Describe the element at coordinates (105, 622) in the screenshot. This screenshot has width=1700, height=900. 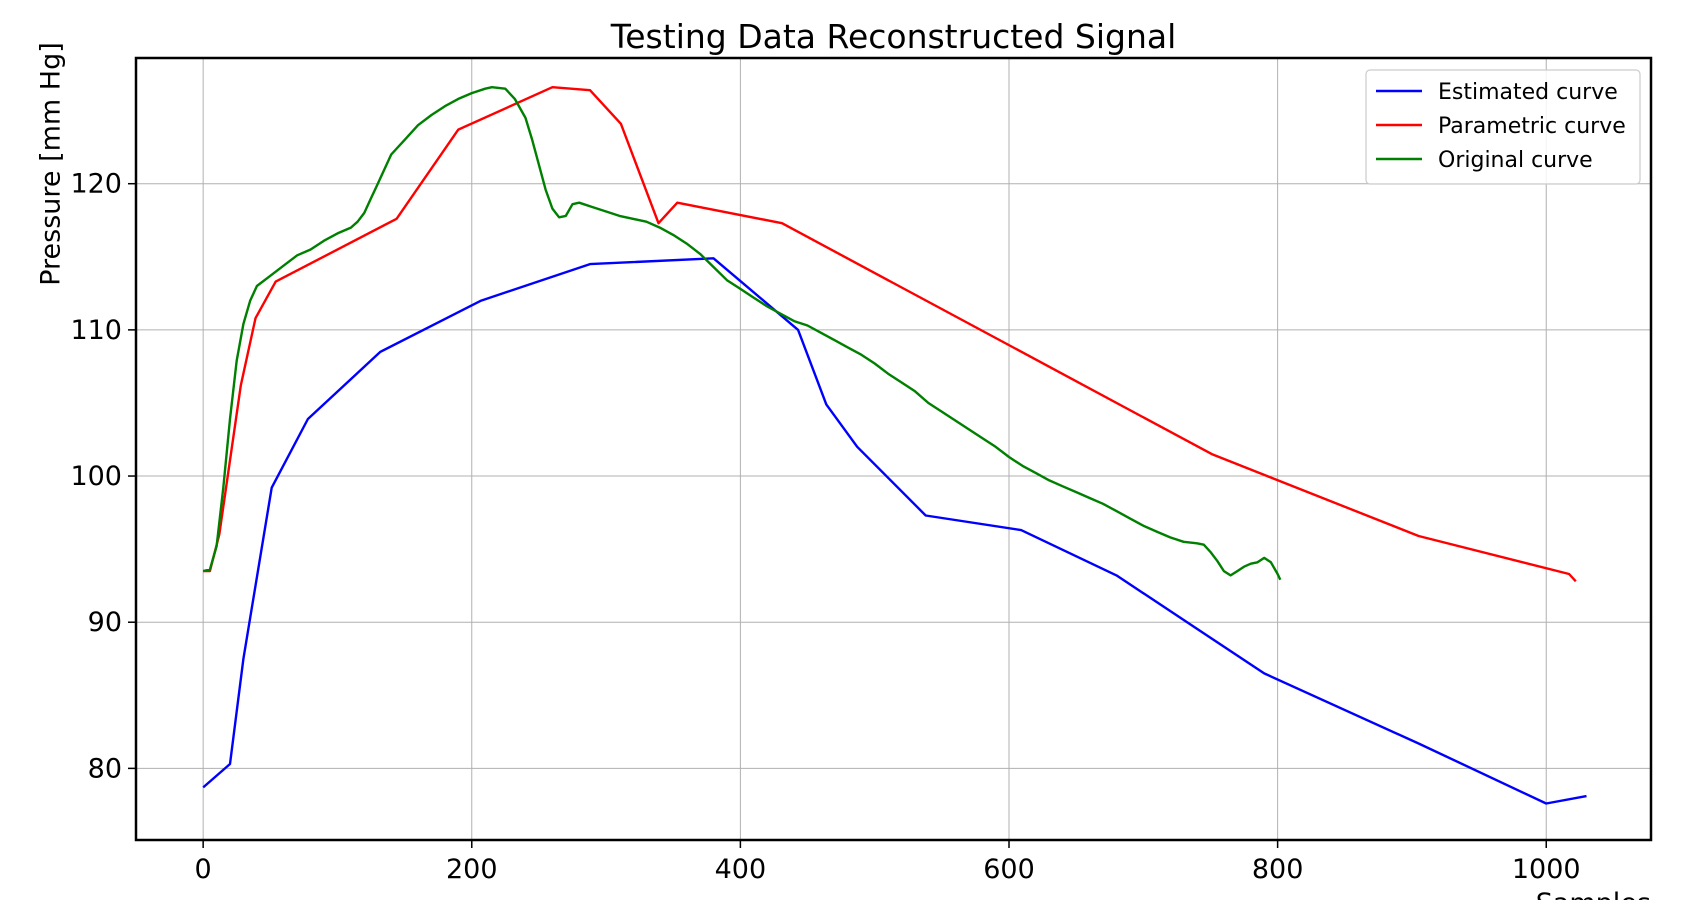
I see `y-tick-label: 90` at that location.